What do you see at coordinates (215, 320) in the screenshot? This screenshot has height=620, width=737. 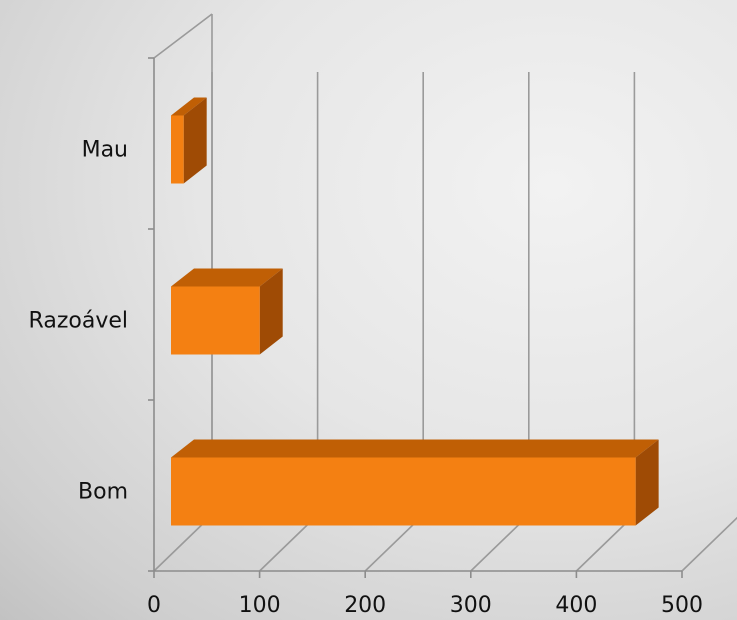 I see `bar-razoável` at bounding box center [215, 320].